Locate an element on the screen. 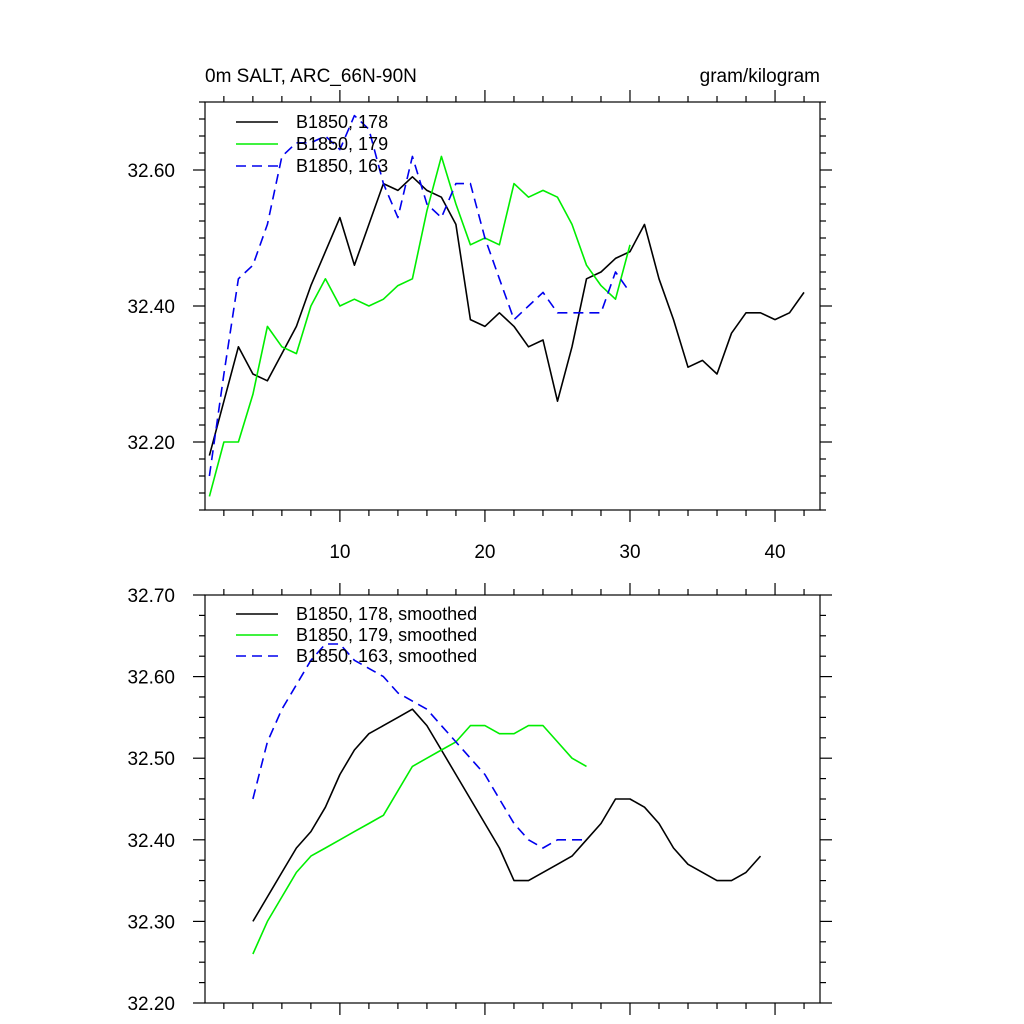 The width and height of the screenshot is (1024, 1024). legend-label-b1850-178: B1850, 178 is located at coordinates (342, 122).